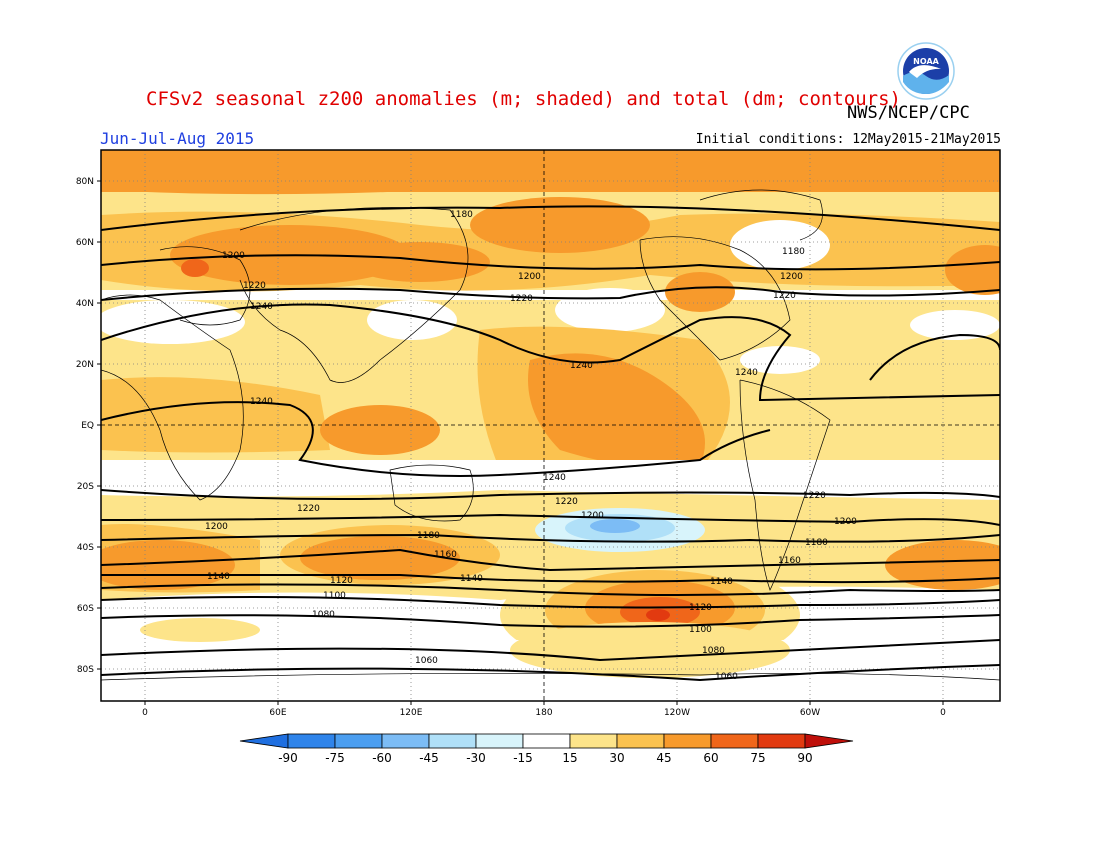 This screenshot has height=850, width=1100. I want to click on colorbar-arrow-right, so click(829, 741).